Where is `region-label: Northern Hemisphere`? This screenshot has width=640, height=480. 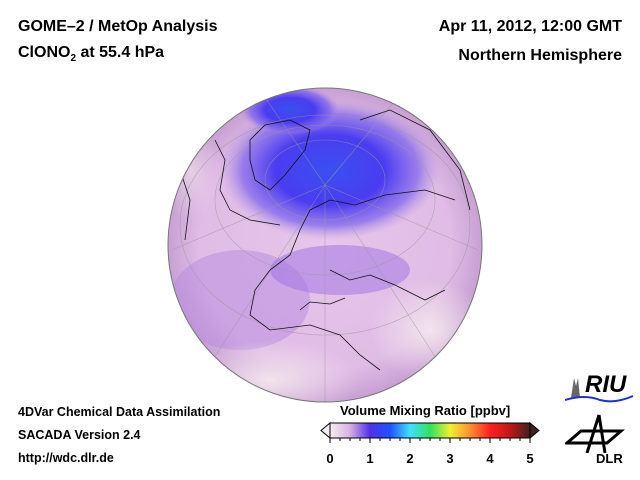 region-label: Northern Hemisphere is located at coordinates (540, 55).